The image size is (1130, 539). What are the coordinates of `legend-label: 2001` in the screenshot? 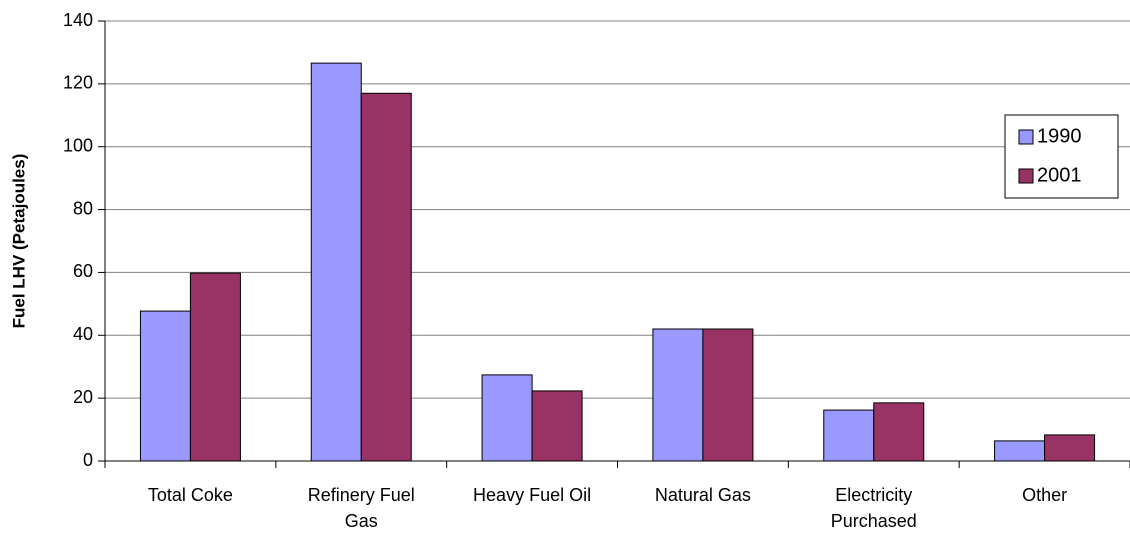 It's located at (1059, 175).